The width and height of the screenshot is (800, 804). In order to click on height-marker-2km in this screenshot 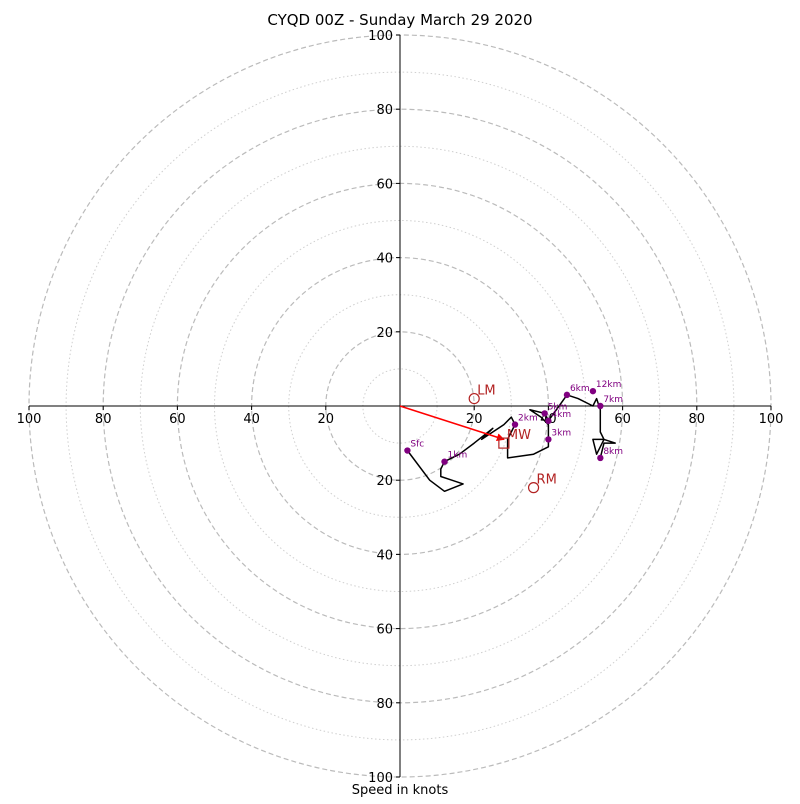, I will do `click(515, 424)`.